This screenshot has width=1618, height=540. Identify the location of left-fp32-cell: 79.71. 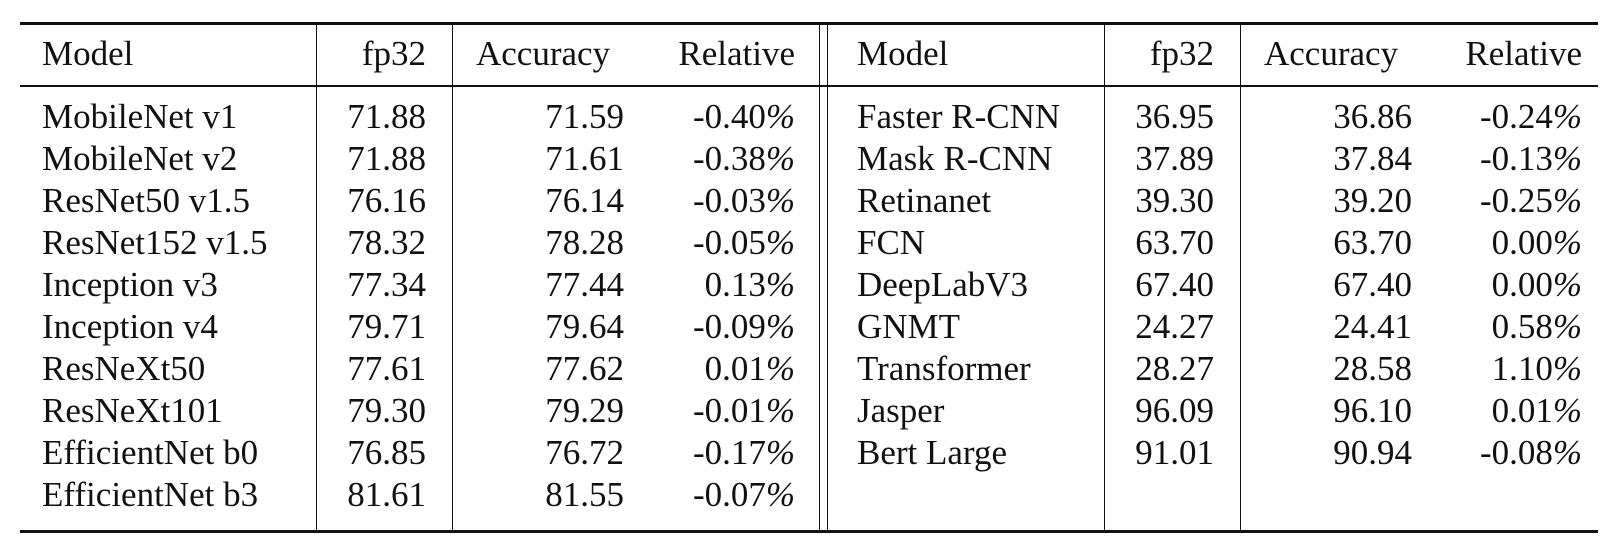
(386, 326).